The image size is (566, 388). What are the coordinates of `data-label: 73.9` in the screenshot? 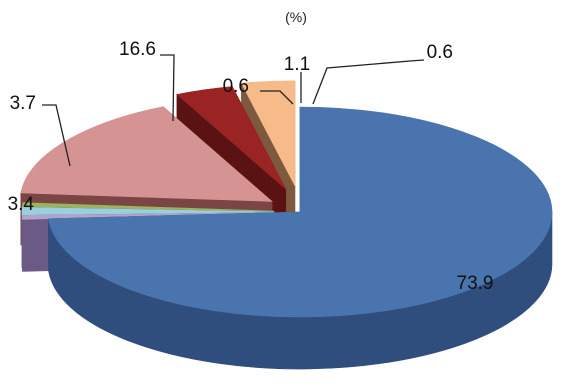 It's located at (475, 283).